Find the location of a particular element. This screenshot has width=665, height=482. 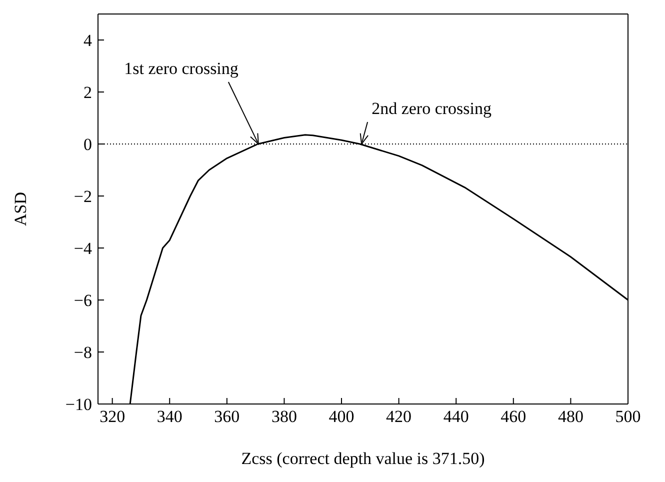

y-tick-label: −6 is located at coordinates (83, 300).